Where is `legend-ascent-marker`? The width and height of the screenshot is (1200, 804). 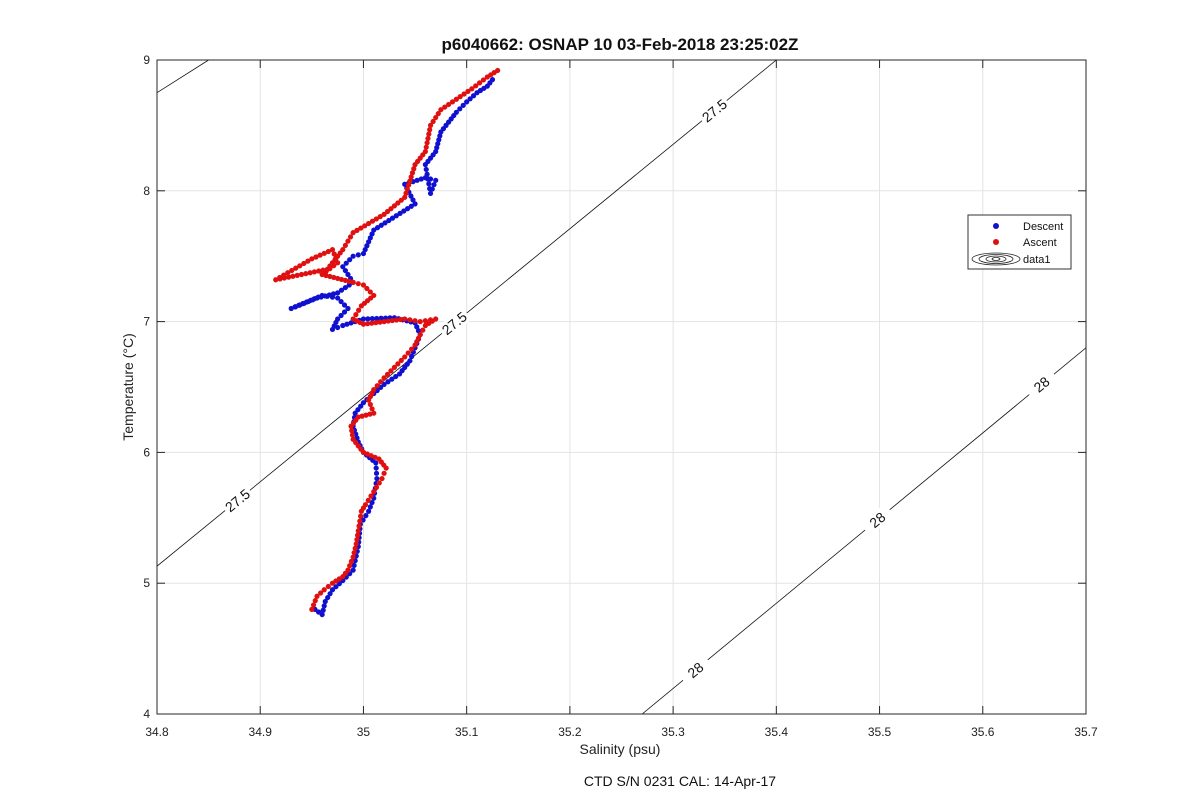
legend-ascent-marker is located at coordinates (996, 242).